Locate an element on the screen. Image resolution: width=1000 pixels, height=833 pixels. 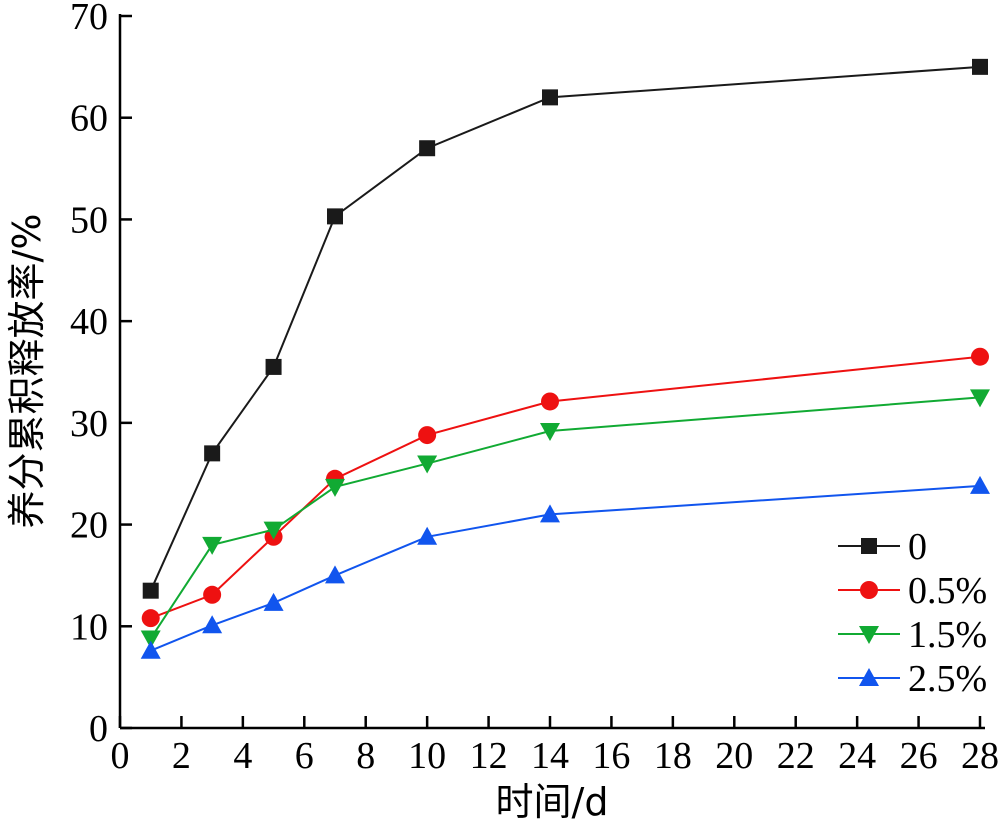
x-tick-label: 14 is located at coordinates (550, 756).